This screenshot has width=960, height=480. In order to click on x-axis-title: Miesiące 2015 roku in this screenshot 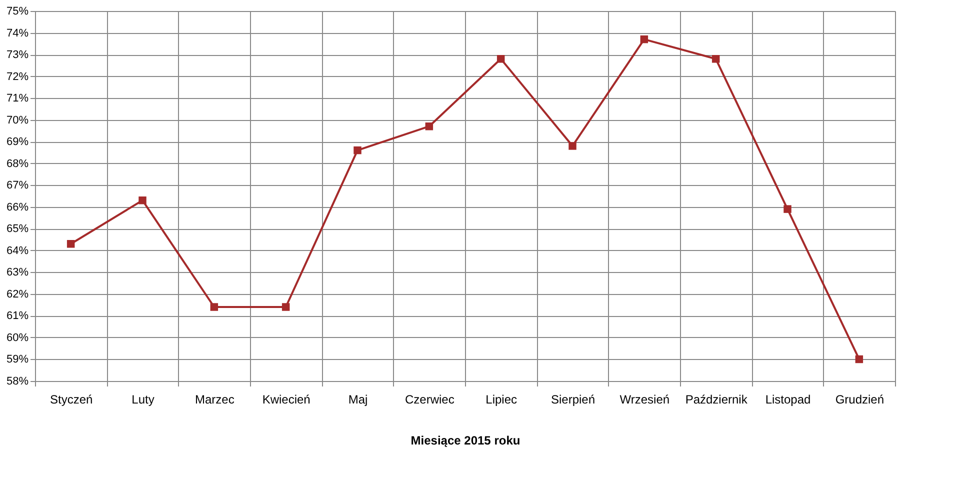, I will do `click(465, 441)`.